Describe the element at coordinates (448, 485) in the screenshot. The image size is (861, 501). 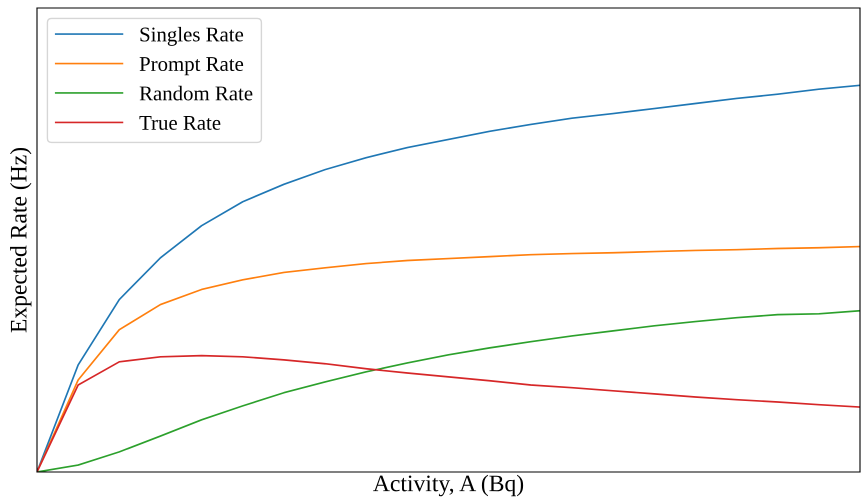
I see `x-axis-title: Activity, A (Bq)` at that location.